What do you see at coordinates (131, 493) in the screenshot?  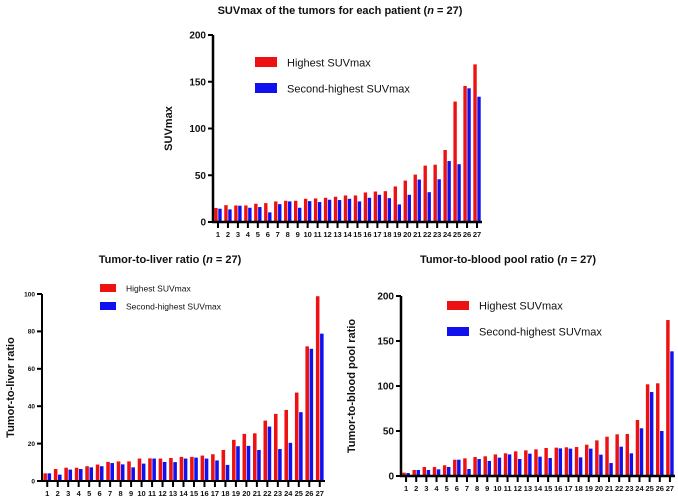 I see `x-tick-label: 9` at bounding box center [131, 493].